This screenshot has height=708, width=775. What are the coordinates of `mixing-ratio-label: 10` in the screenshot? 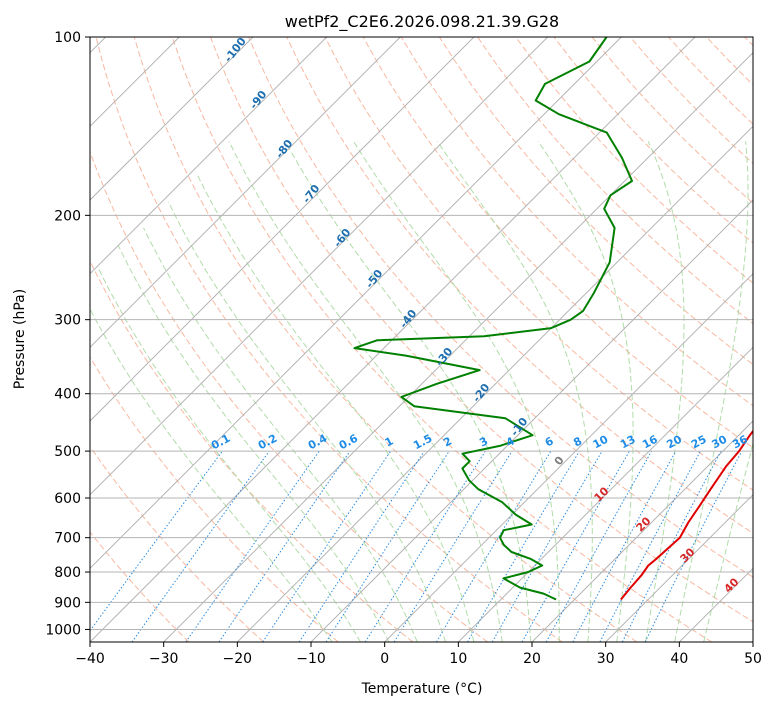 It's located at (601, 442).